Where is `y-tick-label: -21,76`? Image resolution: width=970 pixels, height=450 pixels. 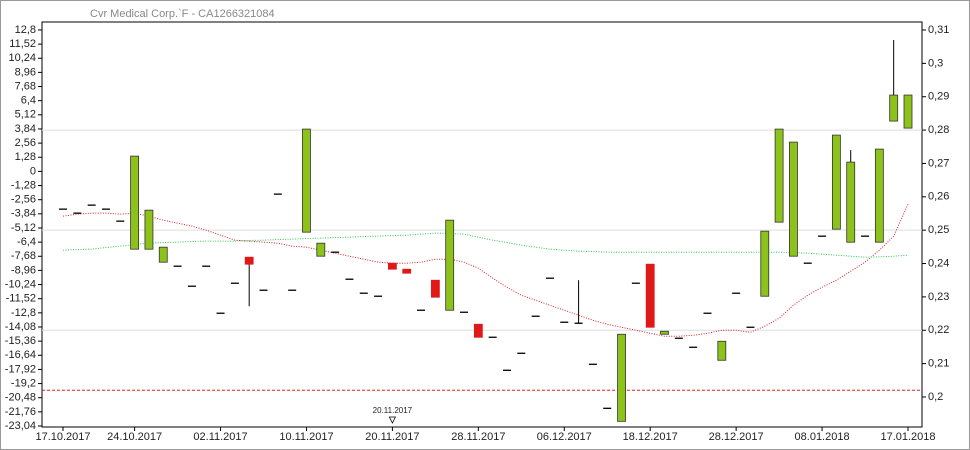
y-tick-label: -21,76 is located at coordinates (20, 412).